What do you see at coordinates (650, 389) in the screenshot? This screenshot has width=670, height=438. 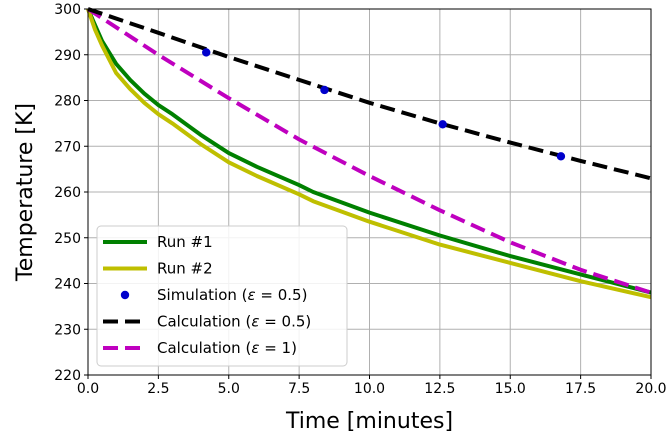 I see `x-tick-label: 20.0` at bounding box center [650, 389].